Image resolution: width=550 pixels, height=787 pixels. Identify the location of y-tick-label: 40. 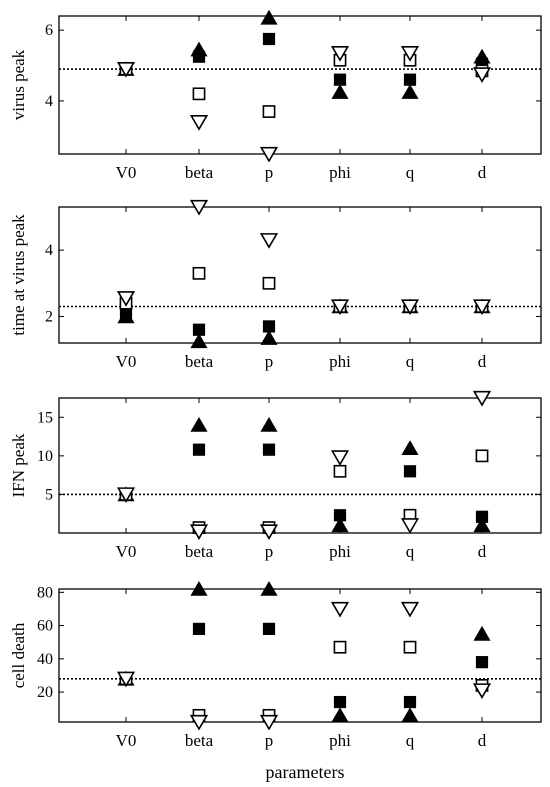
(45, 659).